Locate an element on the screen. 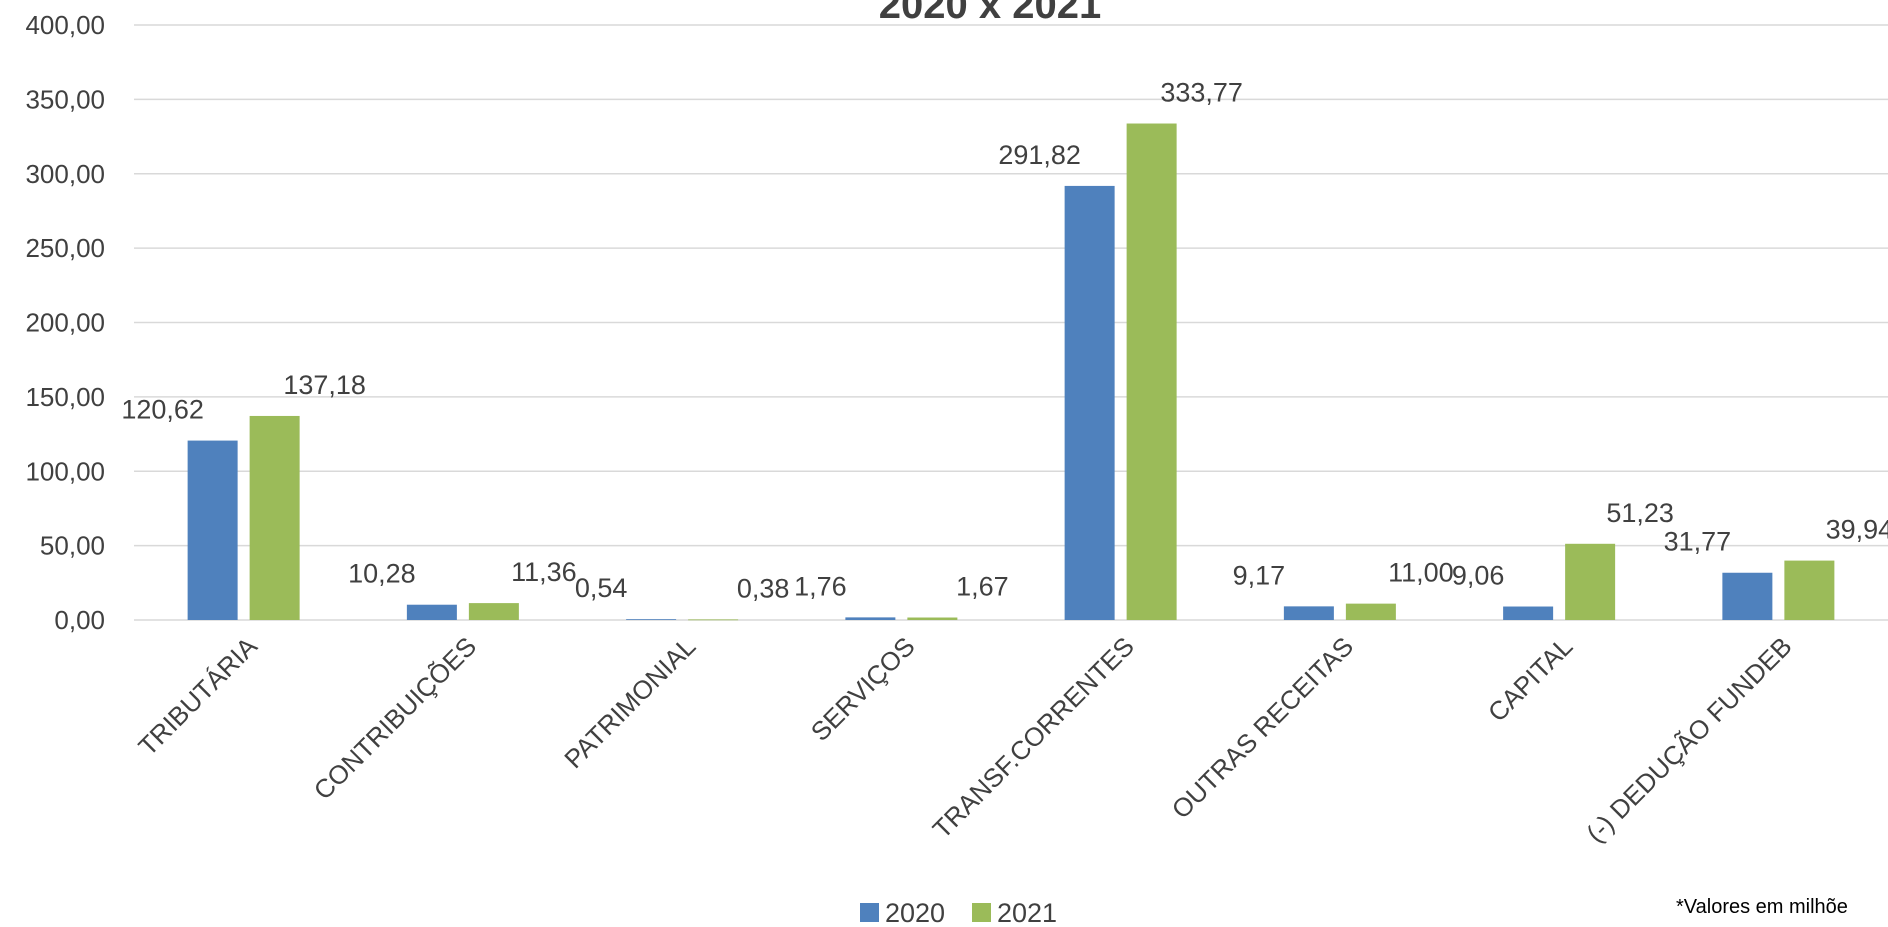 This screenshot has height=927, width=1888. data-label-2020: 120,62 is located at coordinates (162, 410).